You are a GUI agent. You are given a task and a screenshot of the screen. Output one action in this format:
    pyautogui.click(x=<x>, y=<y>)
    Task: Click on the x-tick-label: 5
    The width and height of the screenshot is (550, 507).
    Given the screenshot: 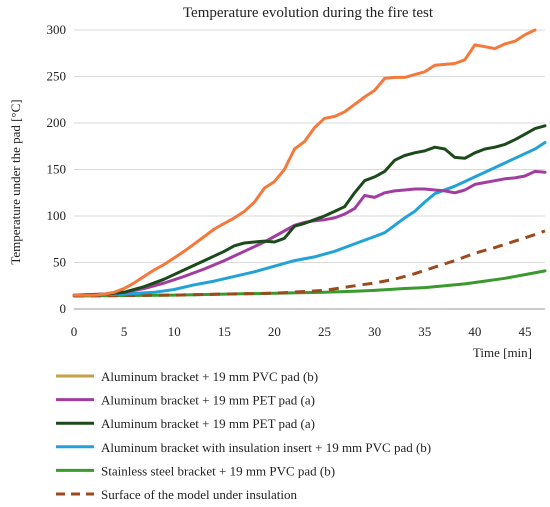 What is the action you would take?
    pyautogui.click(x=124, y=331)
    